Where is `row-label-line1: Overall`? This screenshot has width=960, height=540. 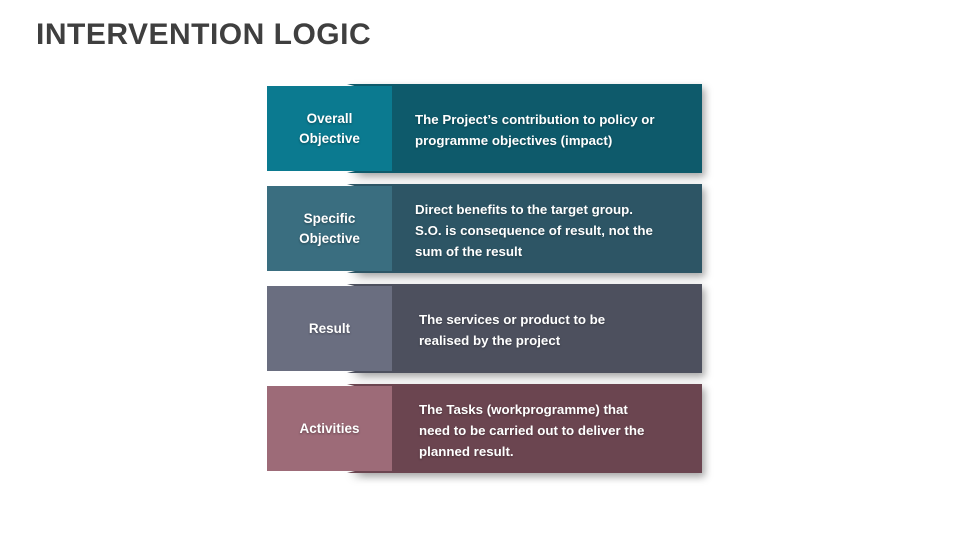 row-label-line1: Overall is located at coordinates (329, 118).